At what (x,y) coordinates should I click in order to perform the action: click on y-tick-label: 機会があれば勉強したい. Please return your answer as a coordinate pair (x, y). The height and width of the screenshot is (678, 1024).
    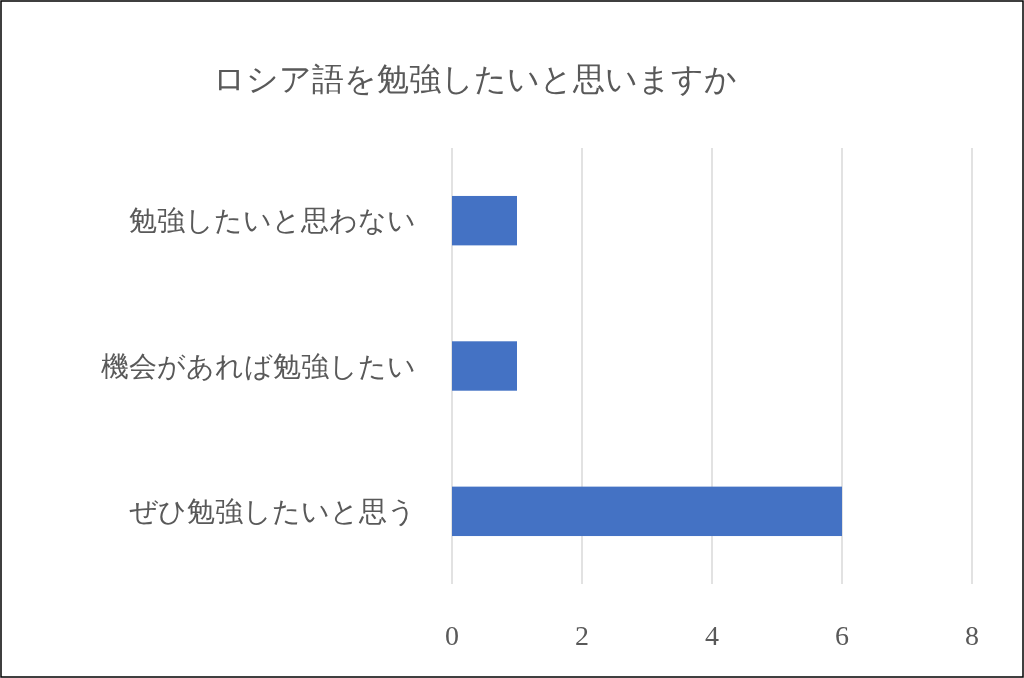
    Looking at the image, I should click on (258, 366).